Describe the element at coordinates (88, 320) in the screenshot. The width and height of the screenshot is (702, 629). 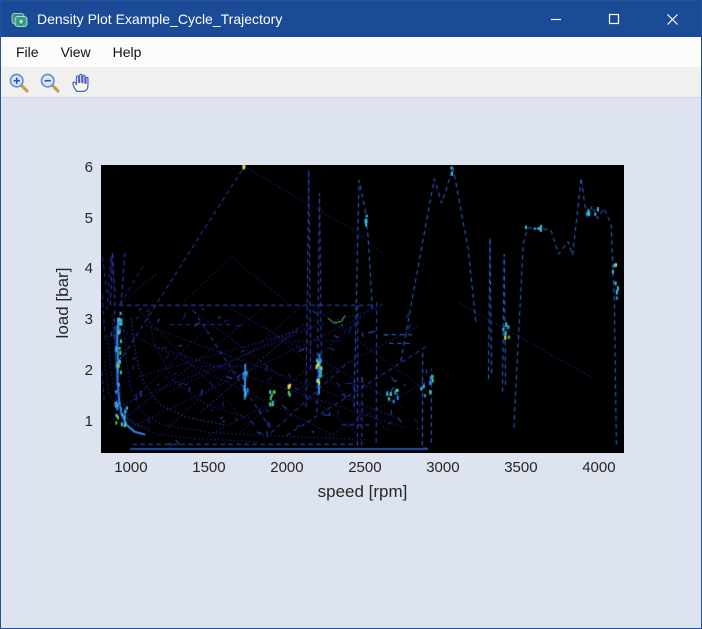
I see `y-tick-label: 3` at that location.